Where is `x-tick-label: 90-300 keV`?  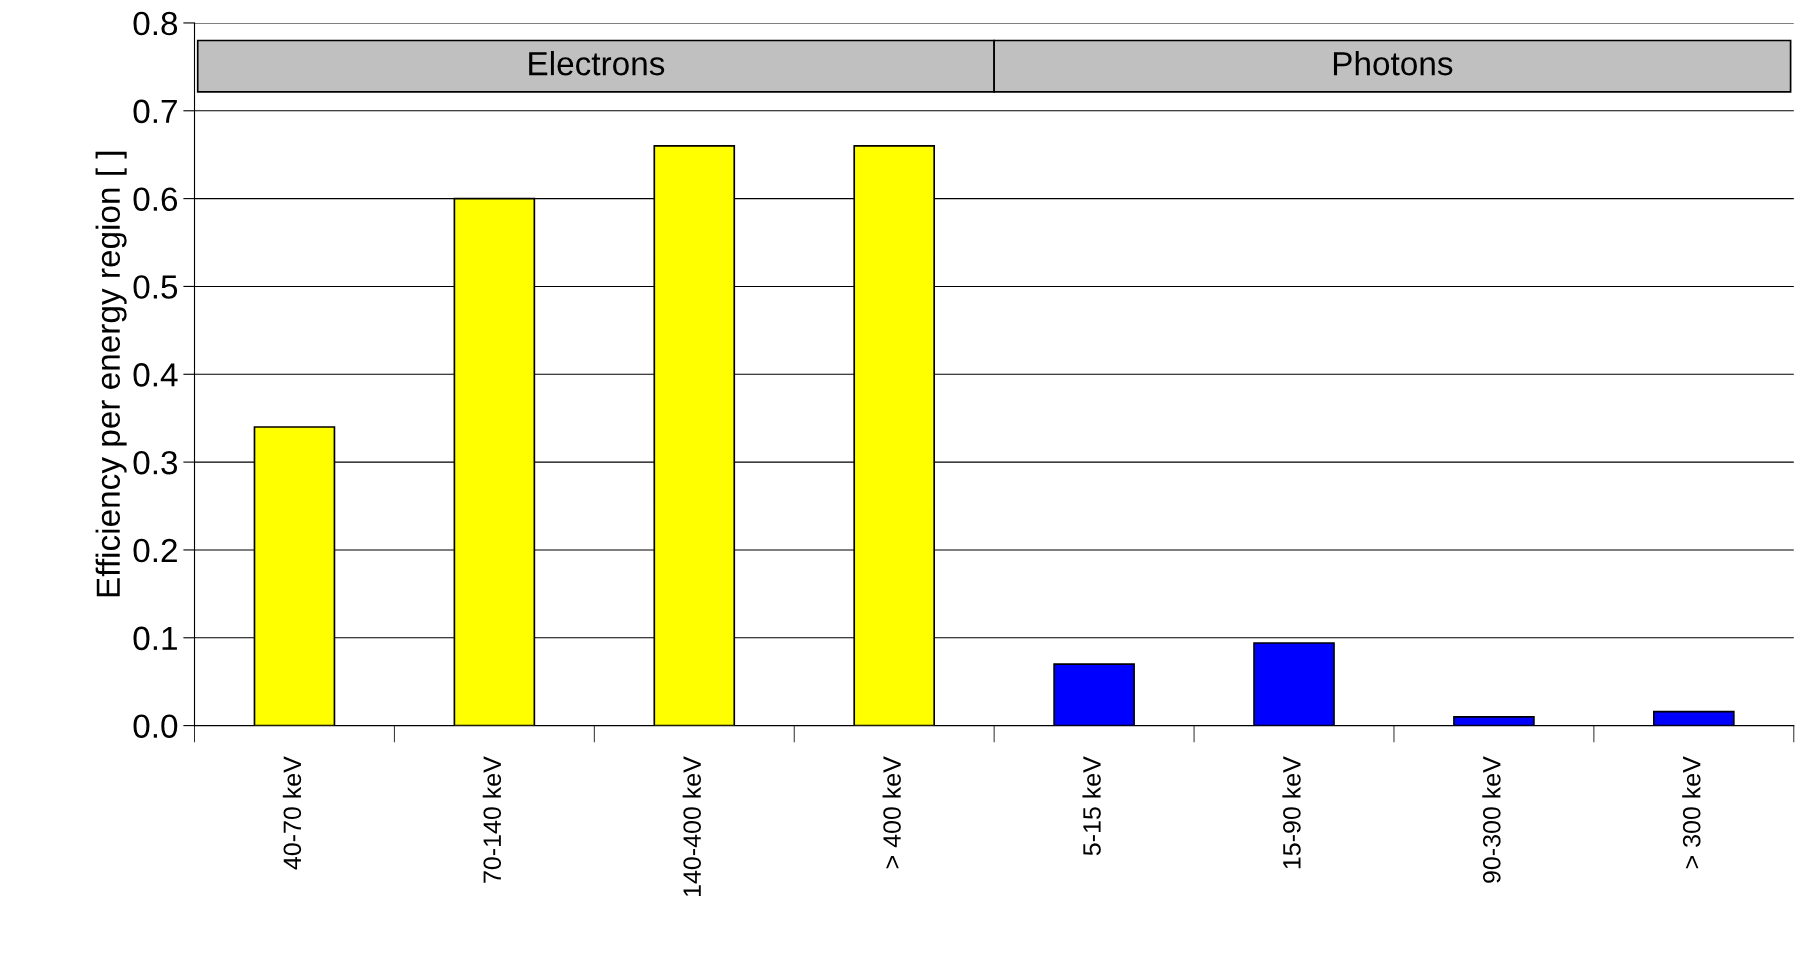
x-tick-label: 90-300 keV is located at coordinates (1491, 819).